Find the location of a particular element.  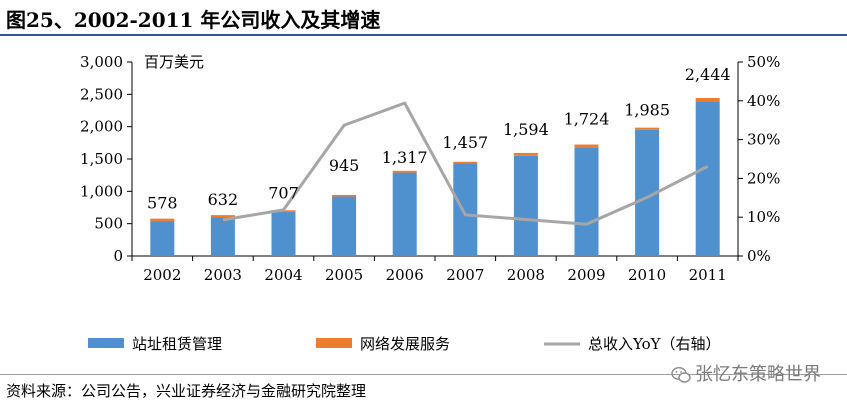

watermark-text: 张忆东策略世界 is located at coordinates (758, 374).